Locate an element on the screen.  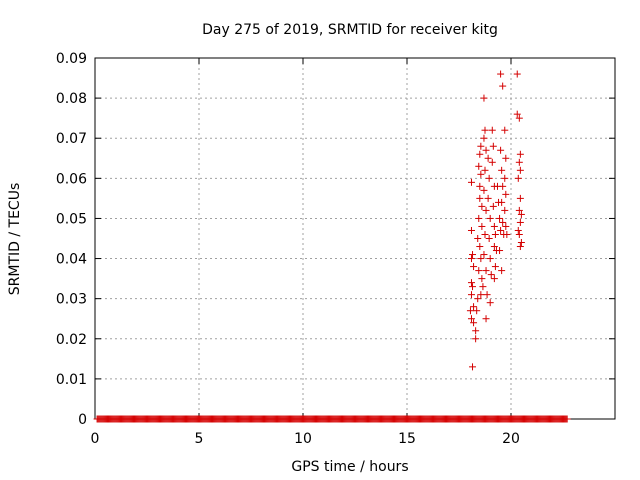
y-tick-label: 0.03 is located at coordinates (71, 300).